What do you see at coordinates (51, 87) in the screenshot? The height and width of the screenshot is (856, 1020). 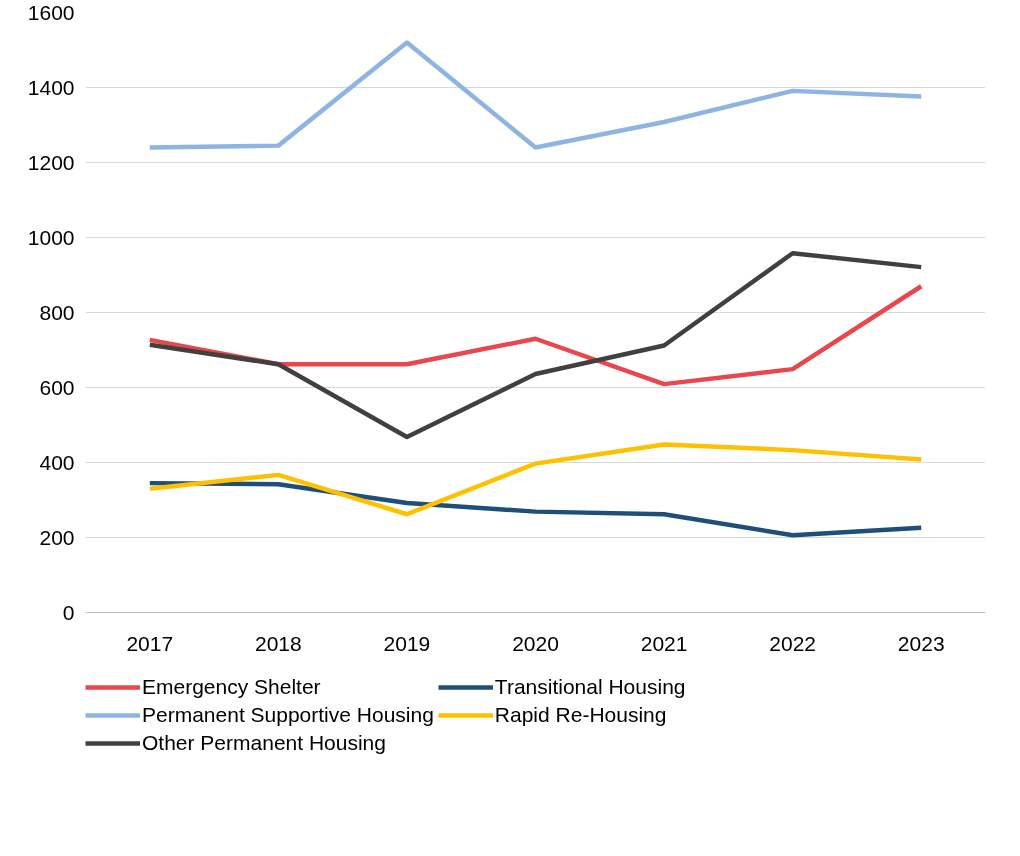 I see `y-tick-label: 1400` at bounding box center [51, 87].